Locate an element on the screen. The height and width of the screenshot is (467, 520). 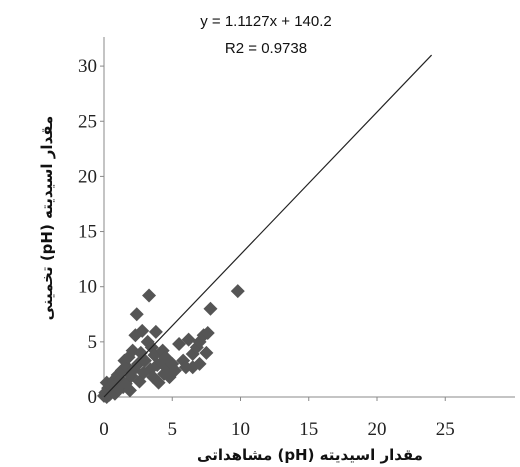
x-axis-title: مقدار اسیدیته (pH) مشاهداتی is located at coordinates (310, 455).